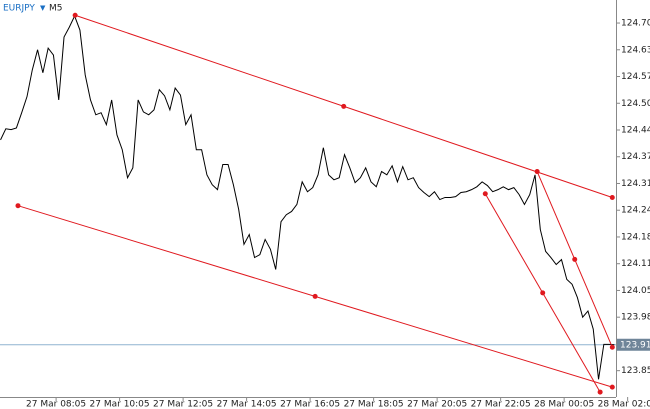  Describe the element at coordinates (501, 404) in the screenshot. I see `x-tick-label: 27 Mar 22:05` at that location.